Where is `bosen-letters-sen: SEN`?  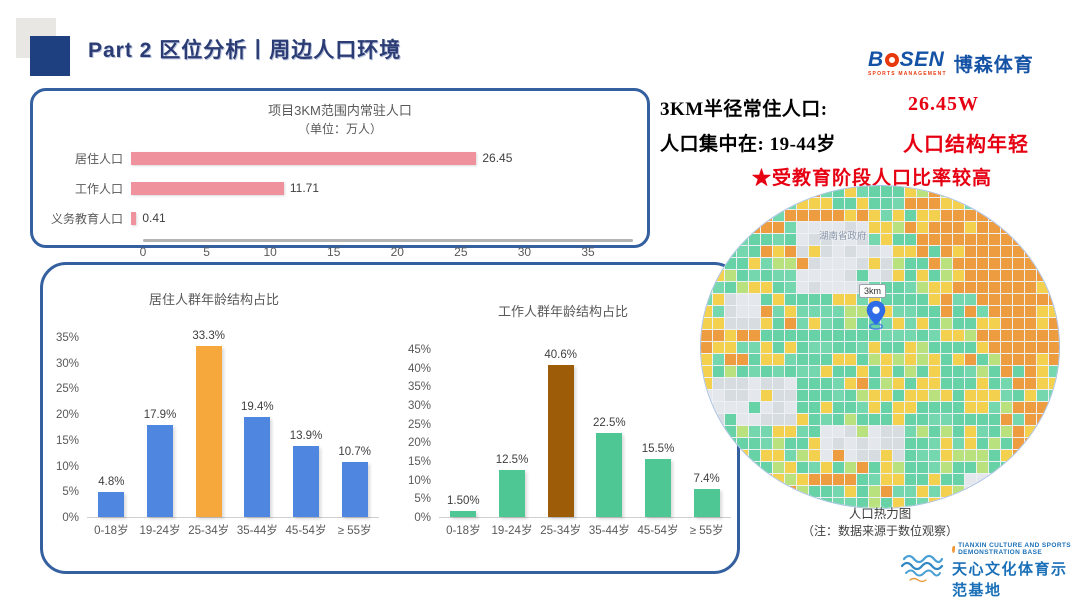 bosen-letters-sen: SEN is located at coordinates (922, 59).